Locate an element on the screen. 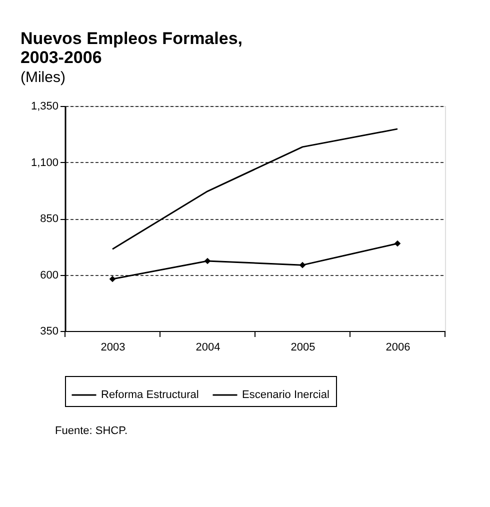 The height and width of the screenshot is (507, 490). y-tick-label: 350 is located at coordinates (49, 332).